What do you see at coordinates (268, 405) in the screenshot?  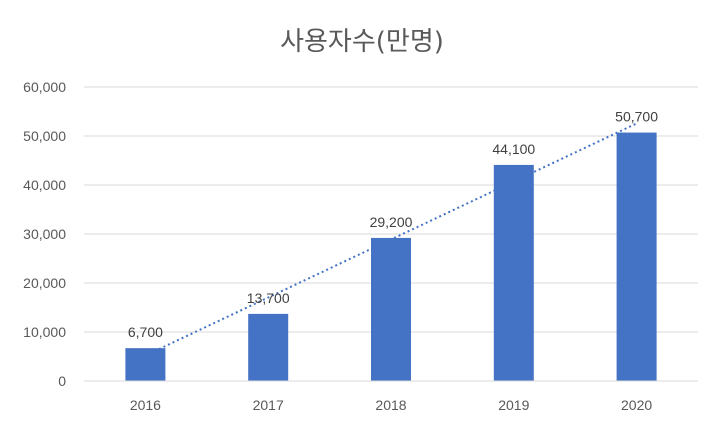 I see `x-tick-label: 2017` at bounding box center [268, 405].